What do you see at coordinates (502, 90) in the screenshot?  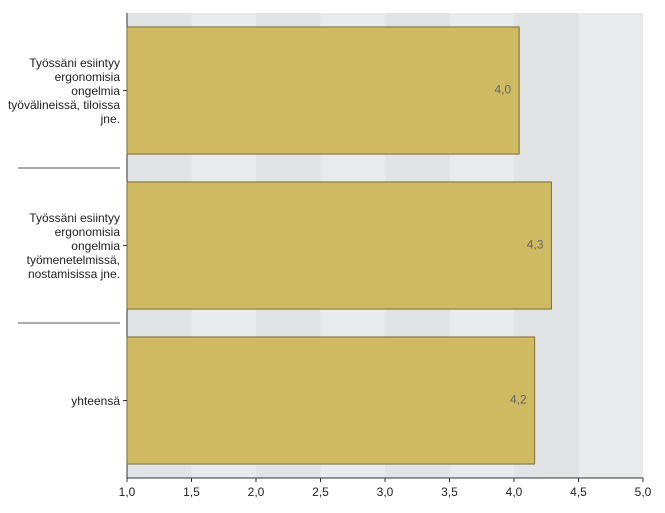 I see `value-label: 4,0` at bounding box center [502, 90].